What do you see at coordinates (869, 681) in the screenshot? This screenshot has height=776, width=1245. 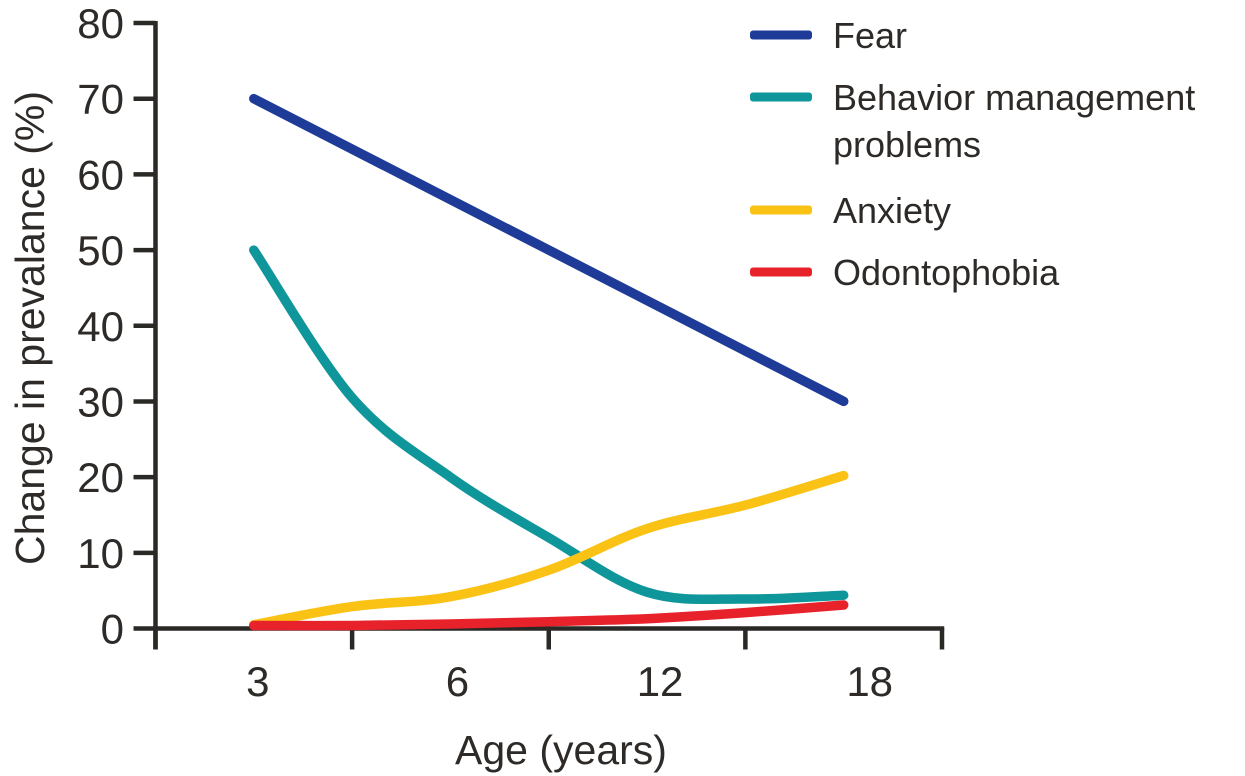 I see `x-tick-label: 18` at bounding box center [869, 681].